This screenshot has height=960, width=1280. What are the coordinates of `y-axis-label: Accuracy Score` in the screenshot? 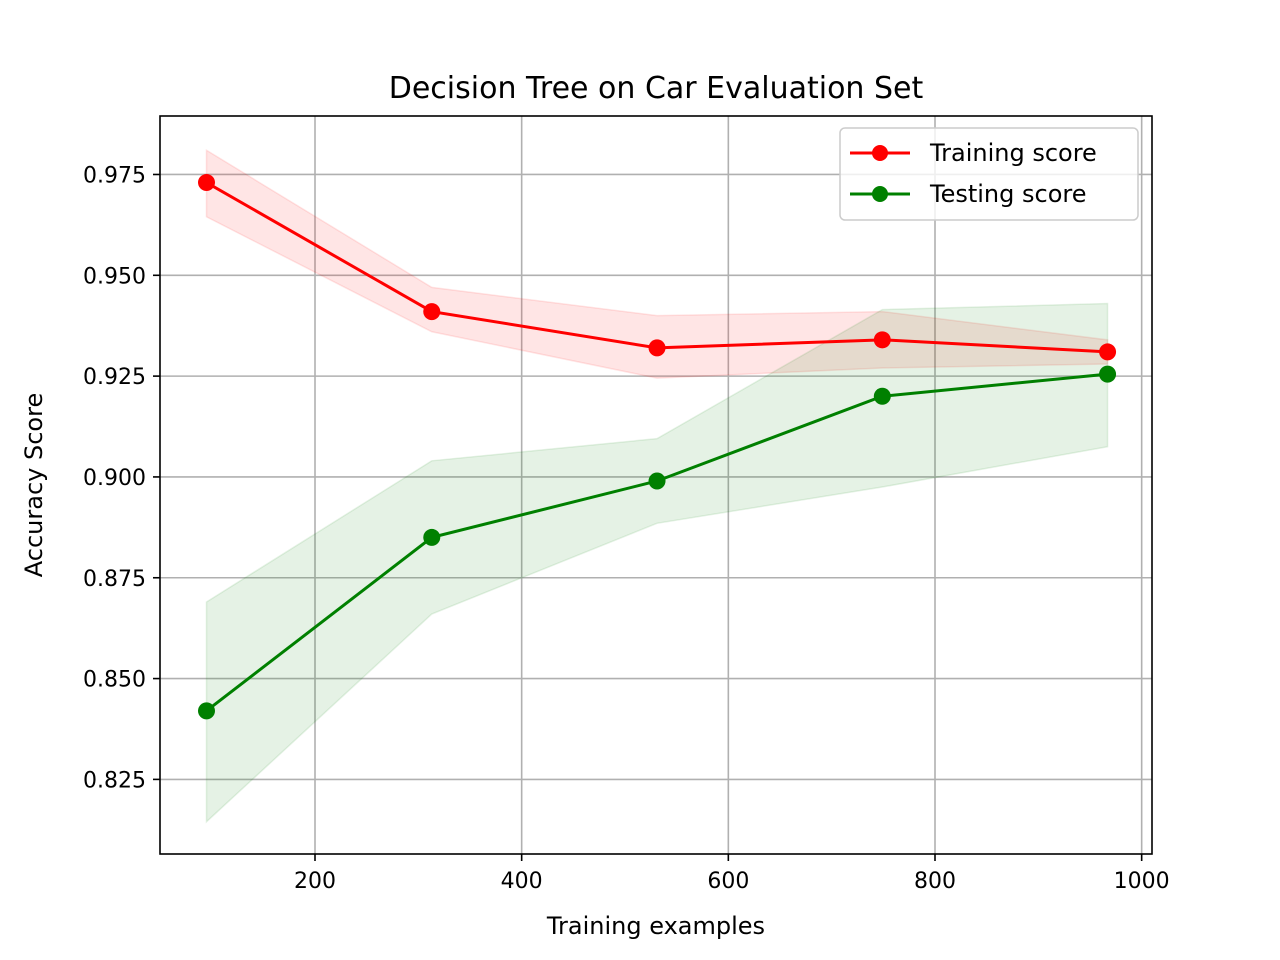 It's located at (34, 485).